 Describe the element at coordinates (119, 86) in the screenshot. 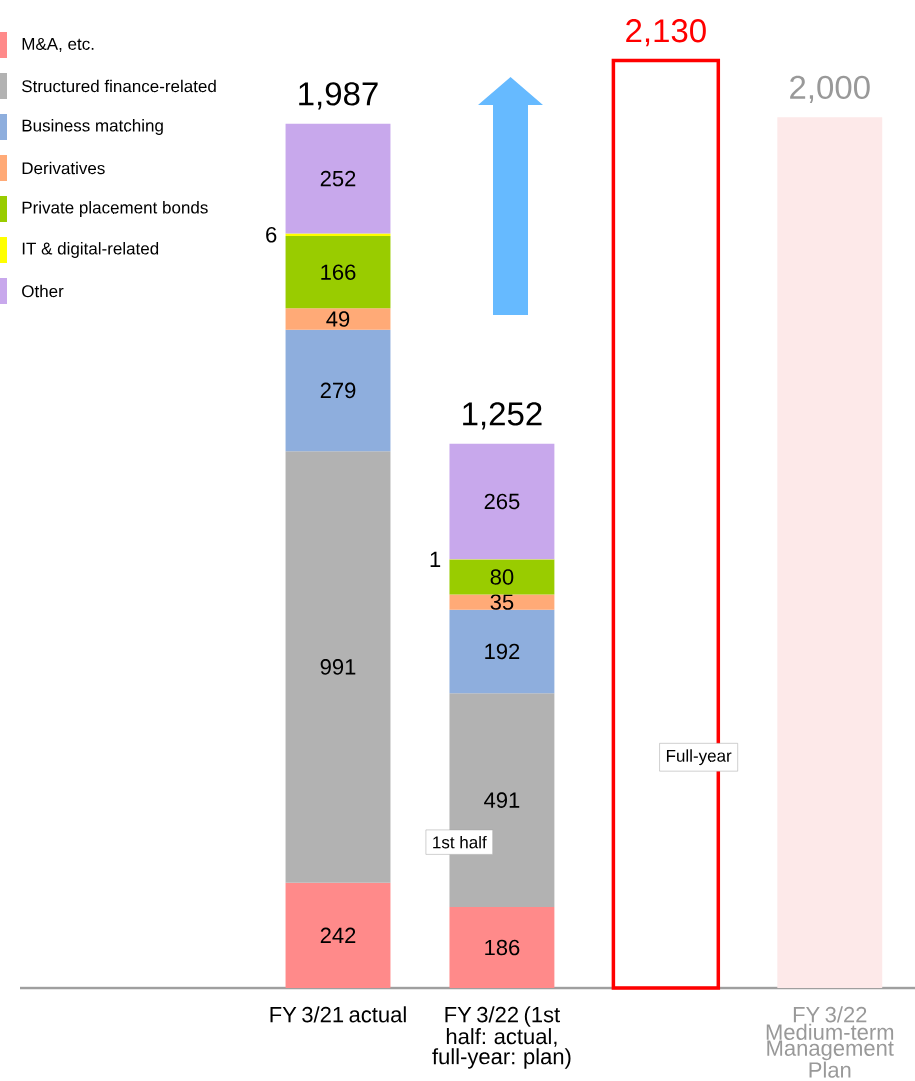

I see `legend-label: Structured finance-related` at that location.